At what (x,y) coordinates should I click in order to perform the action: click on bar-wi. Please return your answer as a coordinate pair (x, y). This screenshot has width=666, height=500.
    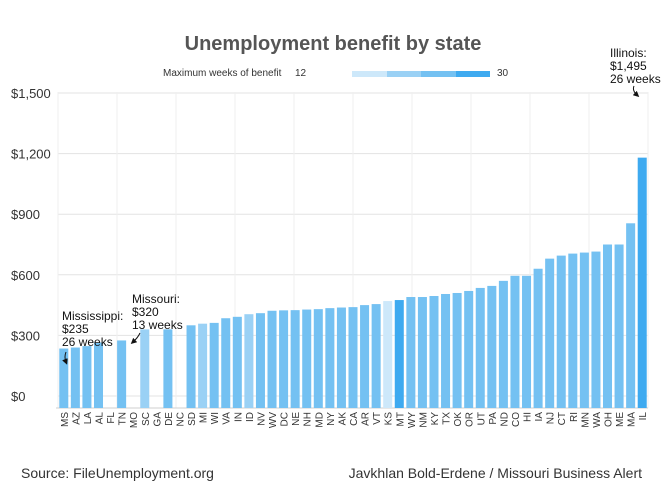
    Looking at the image, I should click on (214, 365).